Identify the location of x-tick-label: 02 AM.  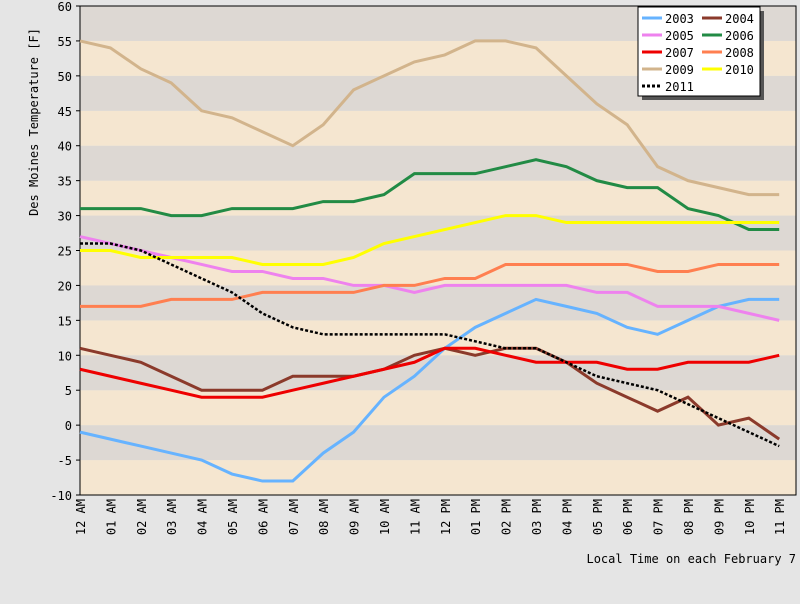
(142, 517).